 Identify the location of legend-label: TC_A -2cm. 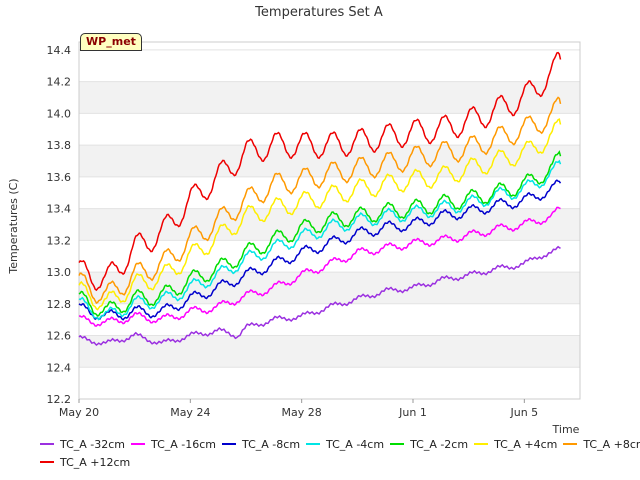
(439, 444).